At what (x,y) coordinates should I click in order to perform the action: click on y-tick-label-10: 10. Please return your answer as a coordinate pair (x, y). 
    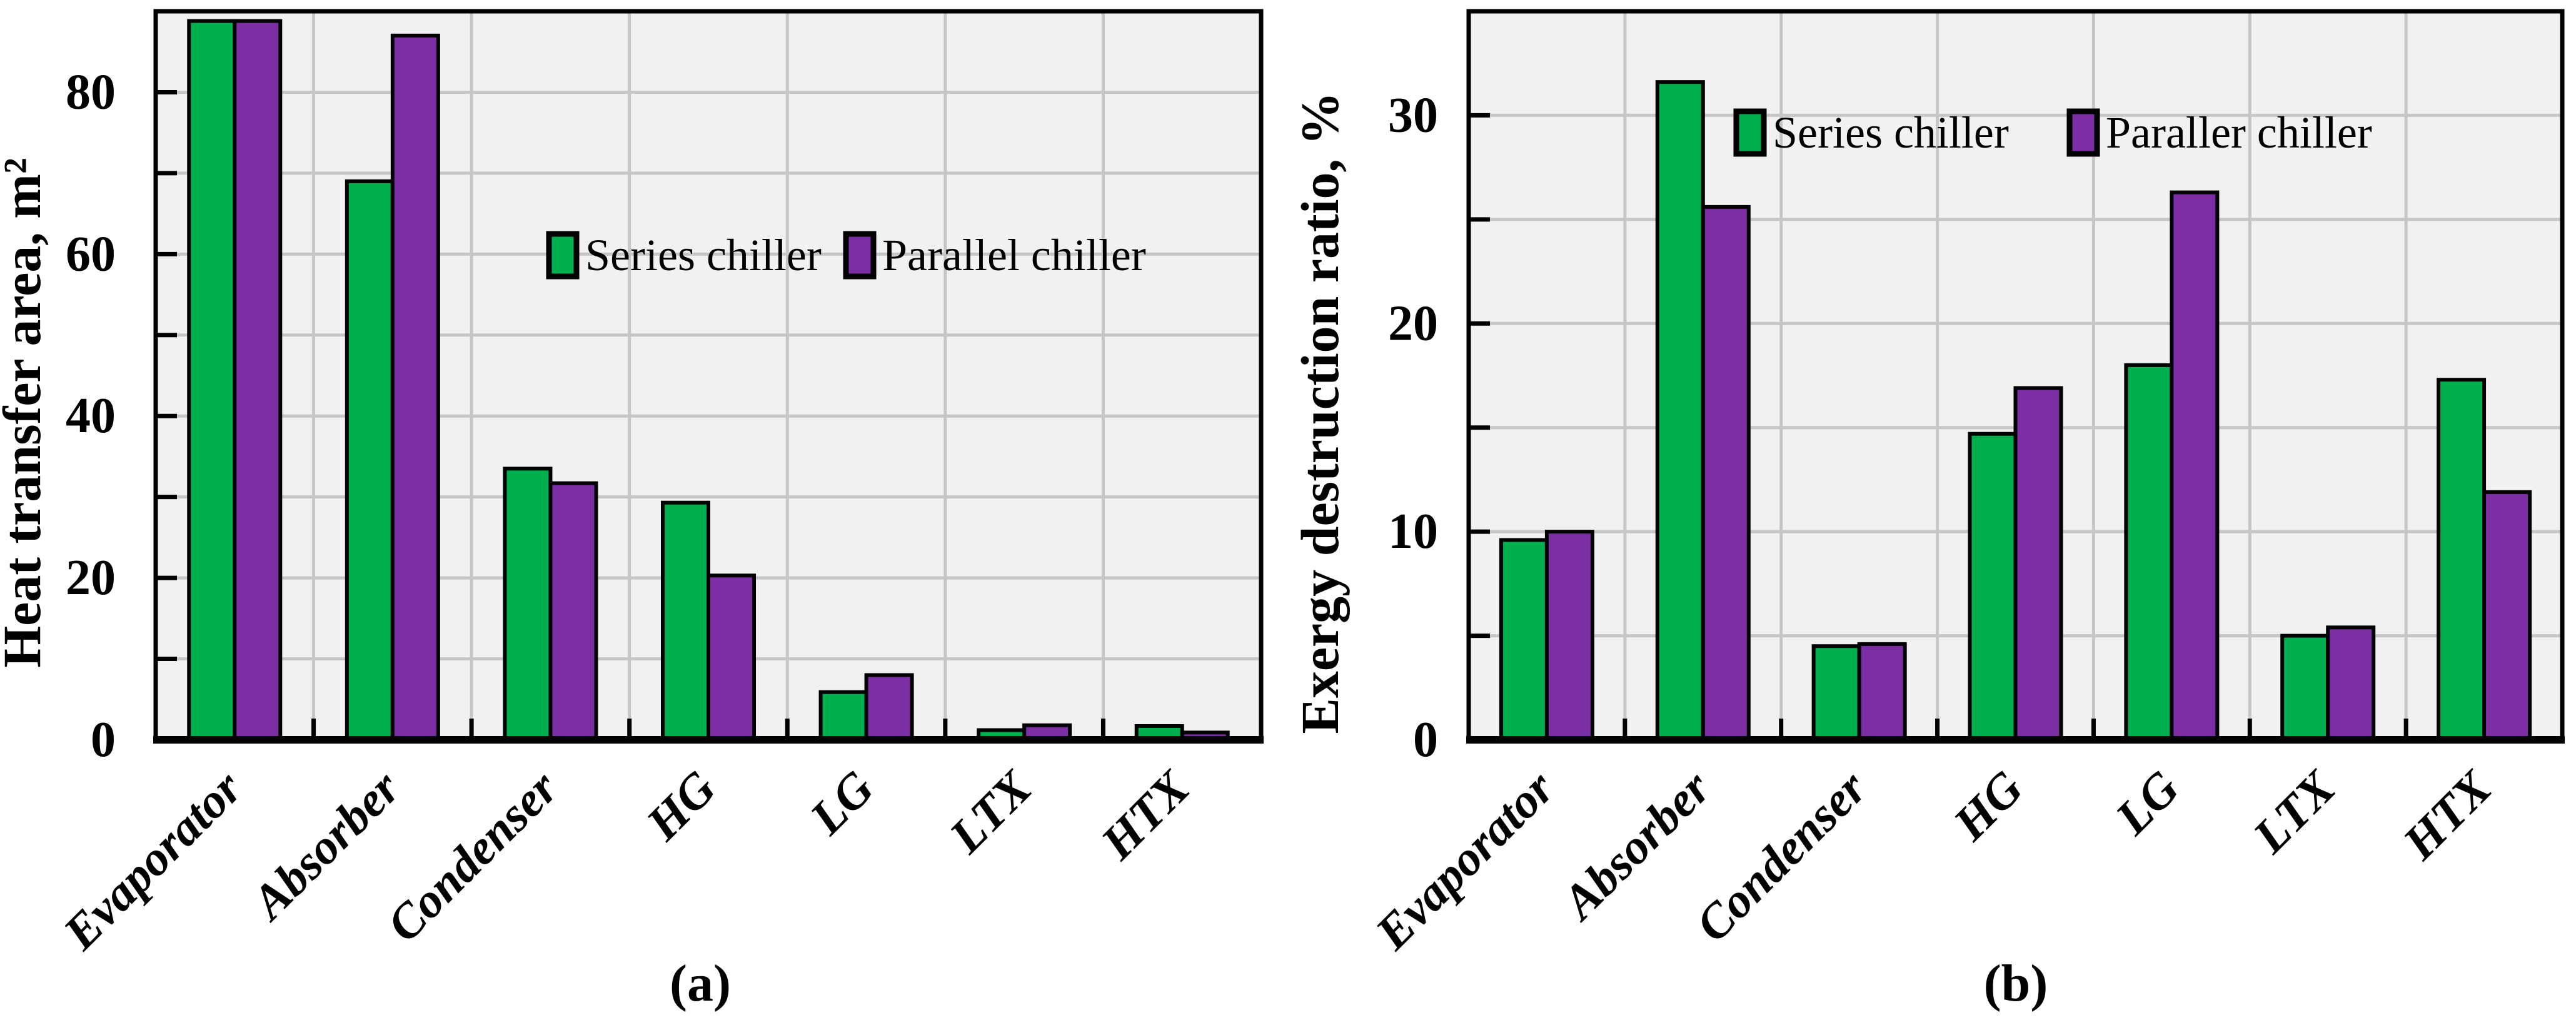
    Looking at the image, I should click on (1413, 531).